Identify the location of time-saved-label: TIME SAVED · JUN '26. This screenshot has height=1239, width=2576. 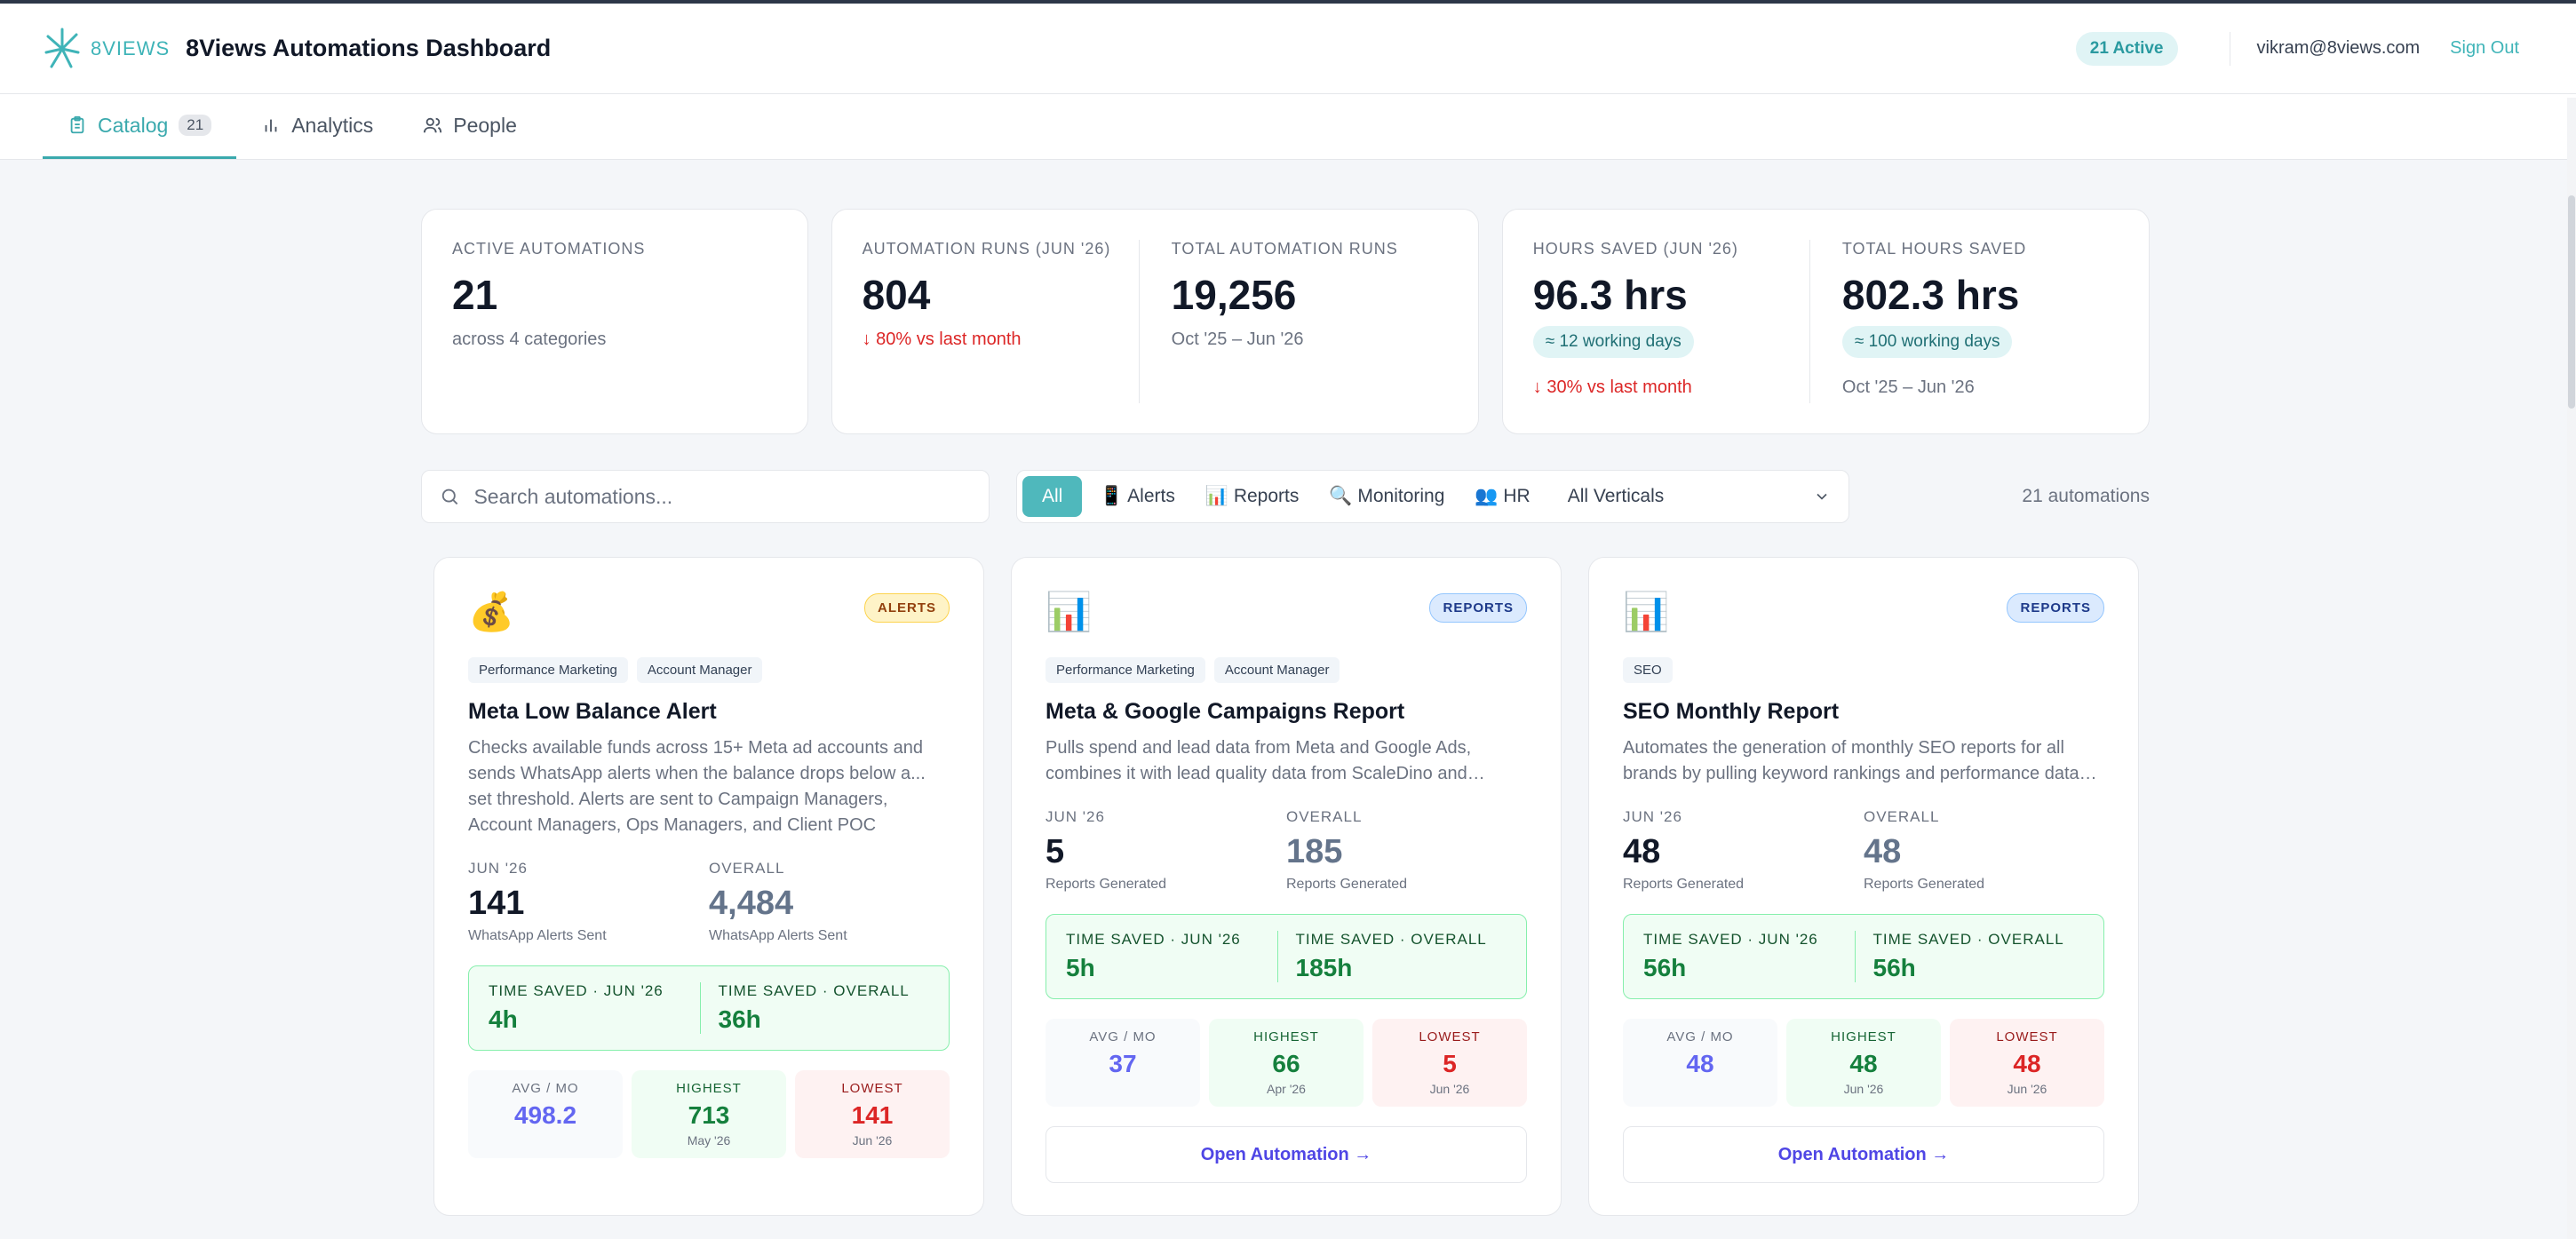
(1153, 939).